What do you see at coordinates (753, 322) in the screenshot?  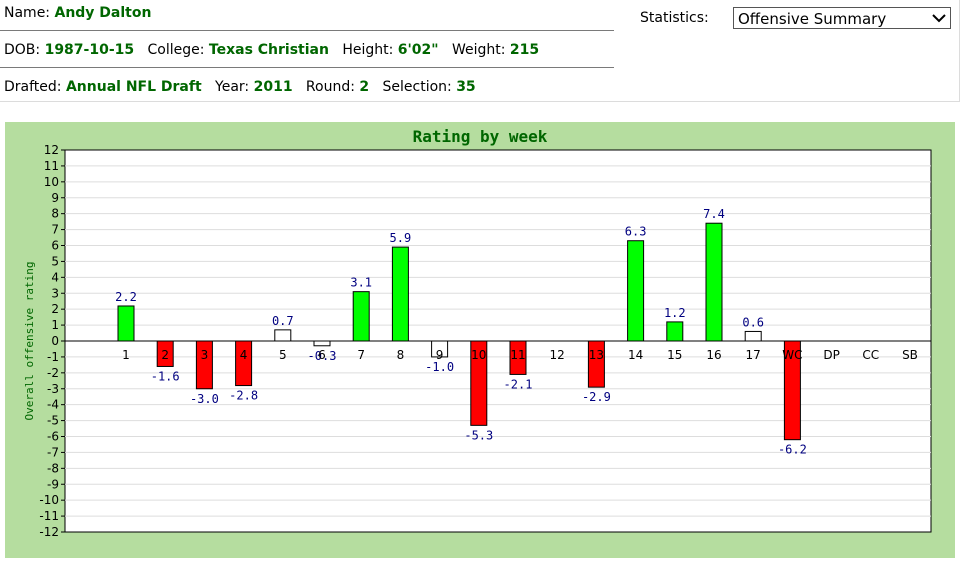 I see `data-label: 0.6` at bounding box center [753, 322].